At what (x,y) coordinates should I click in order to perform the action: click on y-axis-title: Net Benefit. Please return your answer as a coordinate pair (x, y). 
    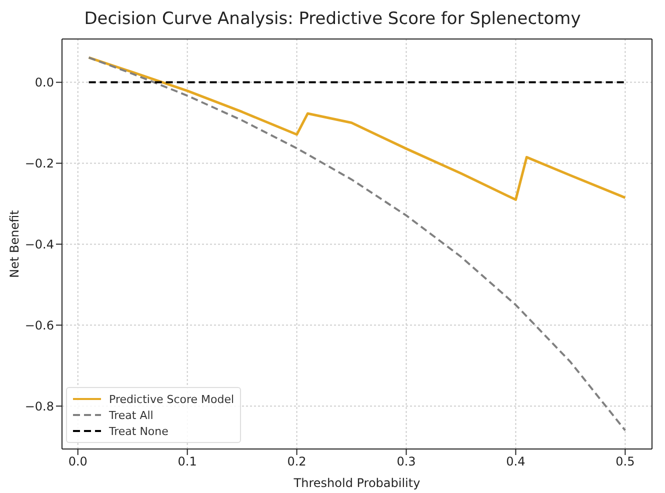
    Looking at the image, I should click on (14, 244).